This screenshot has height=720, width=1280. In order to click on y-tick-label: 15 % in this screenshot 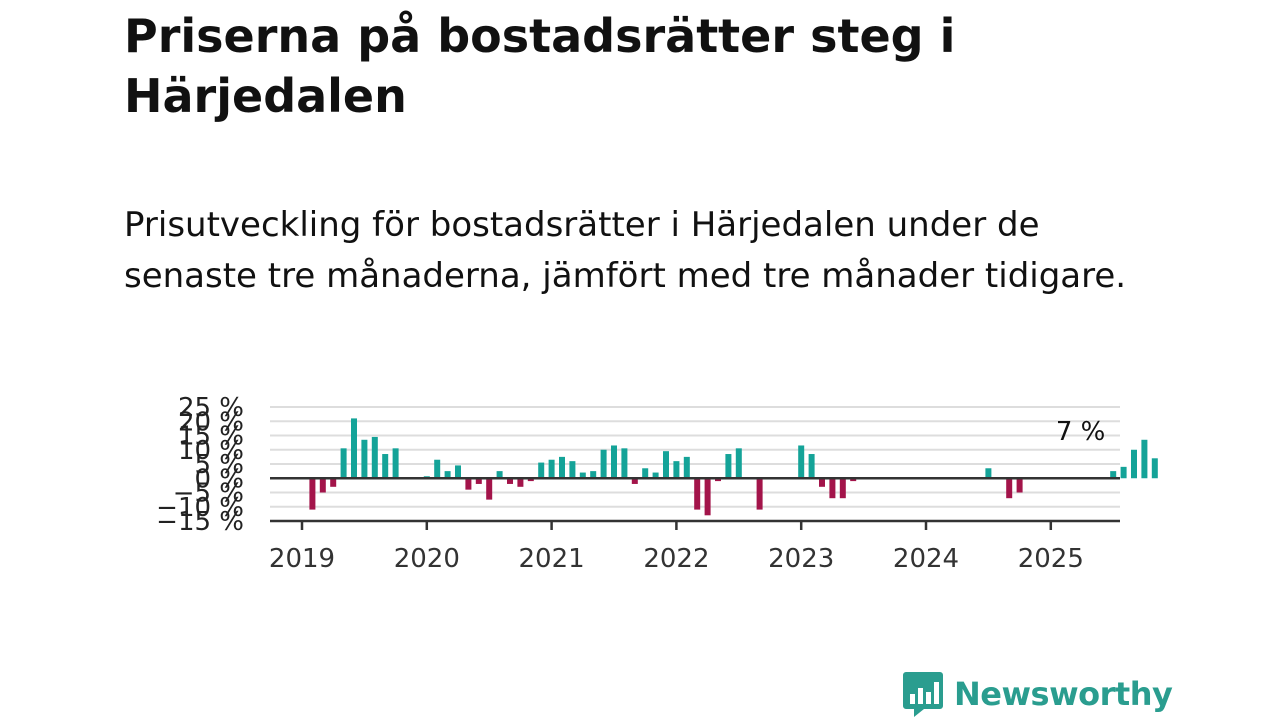, I will do `click(211, 437)`.